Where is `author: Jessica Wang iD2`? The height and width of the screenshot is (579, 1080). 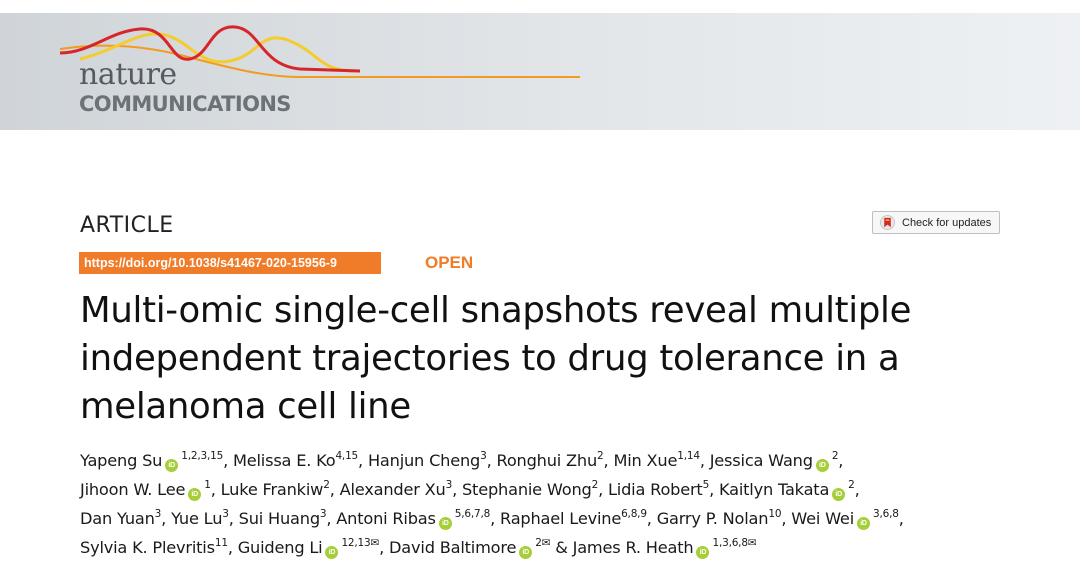
author: Jessica Wang iD2 is located at coordinates (774, 461).